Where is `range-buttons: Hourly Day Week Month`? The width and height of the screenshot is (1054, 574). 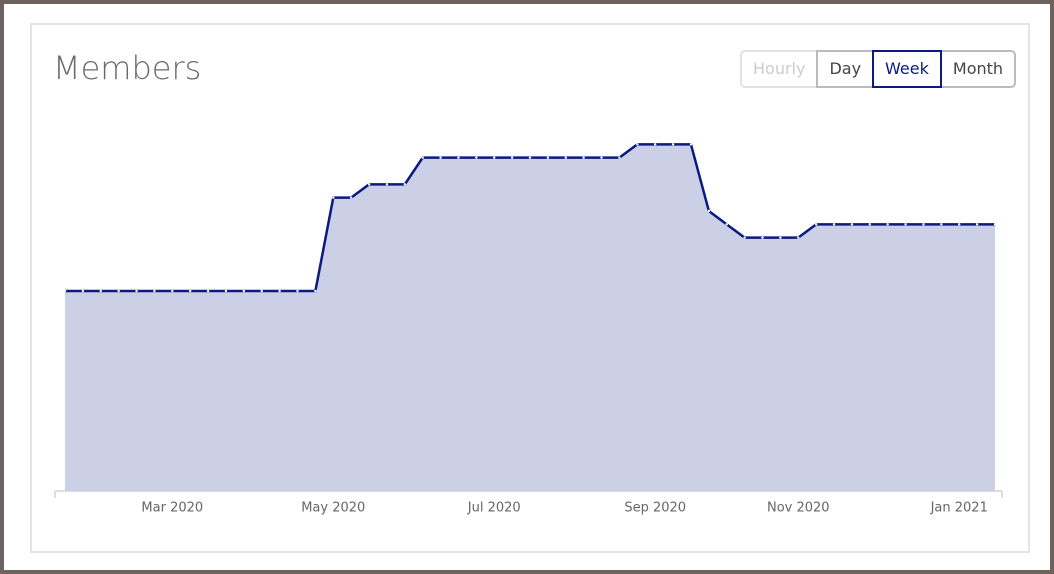 range-buttons: Hourly Day Week Month is located at coordinates (878, 69).